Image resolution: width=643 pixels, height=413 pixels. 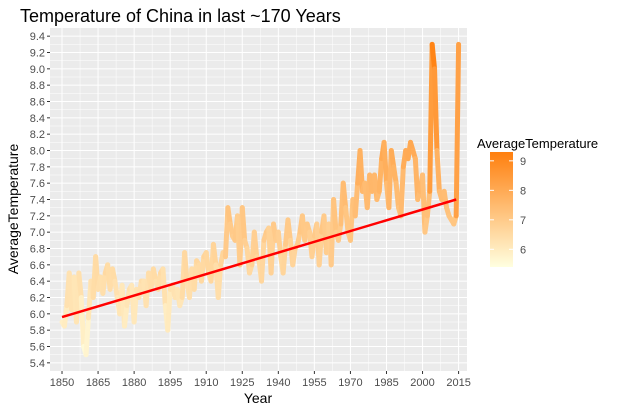 What do you see at coordinates (13, 209) in the screenshot?
I see `y-axis-title: AverageTemperature` at bounding box center [13, 209].